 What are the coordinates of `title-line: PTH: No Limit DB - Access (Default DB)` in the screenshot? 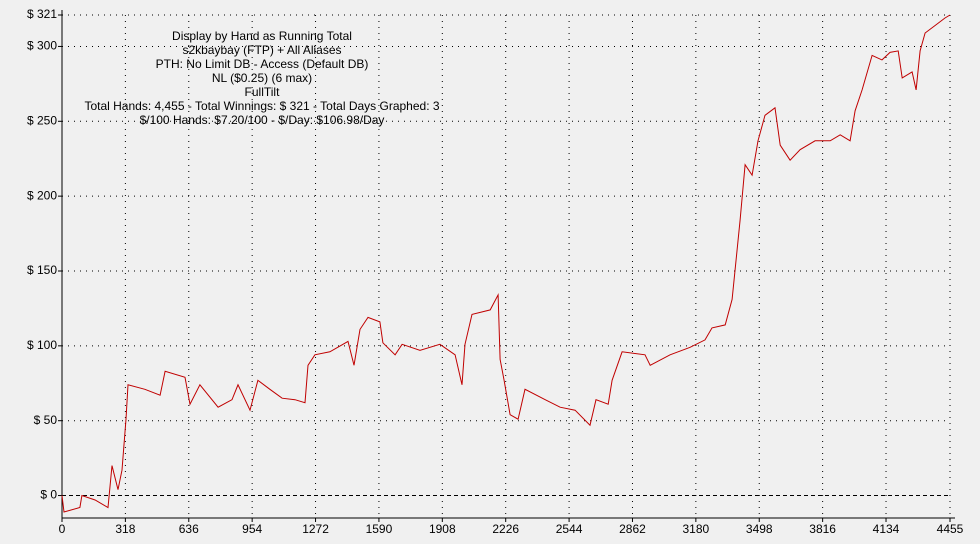 It's located at (262, 64).